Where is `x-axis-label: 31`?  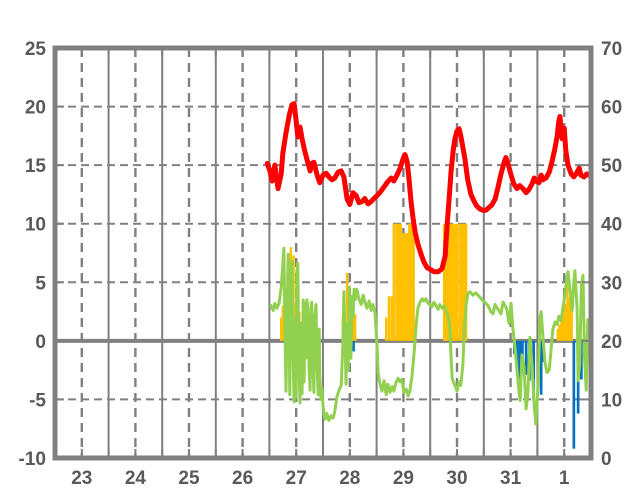
x-axis-label: 31 is located at coordinates (511, 478).